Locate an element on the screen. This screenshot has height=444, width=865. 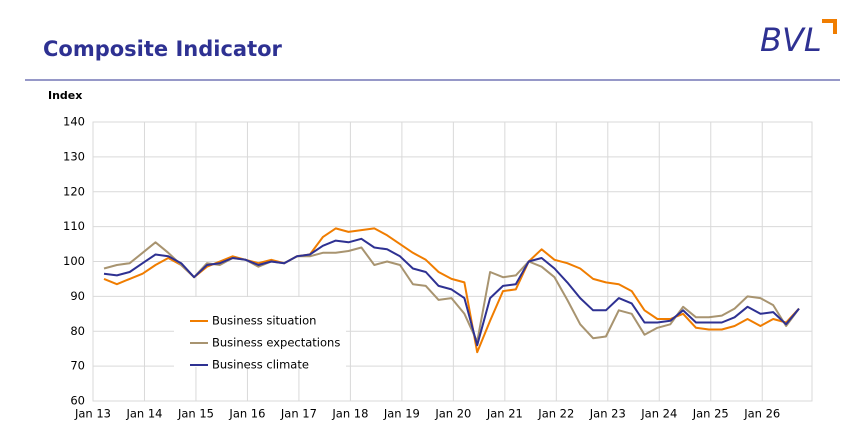
x-tick-label: Jan 15 is located at coordinates (195, 414).